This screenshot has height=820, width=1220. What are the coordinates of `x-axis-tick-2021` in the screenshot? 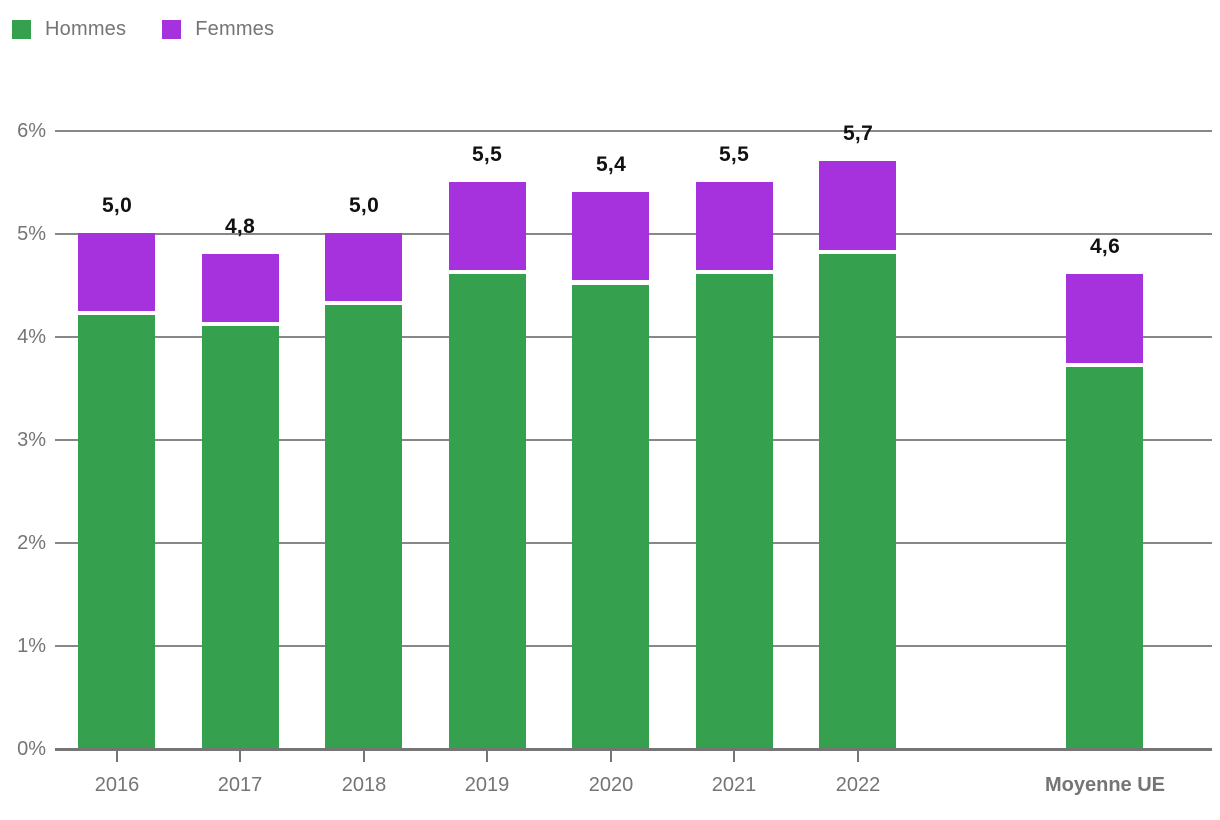 It's located at (734, 756).